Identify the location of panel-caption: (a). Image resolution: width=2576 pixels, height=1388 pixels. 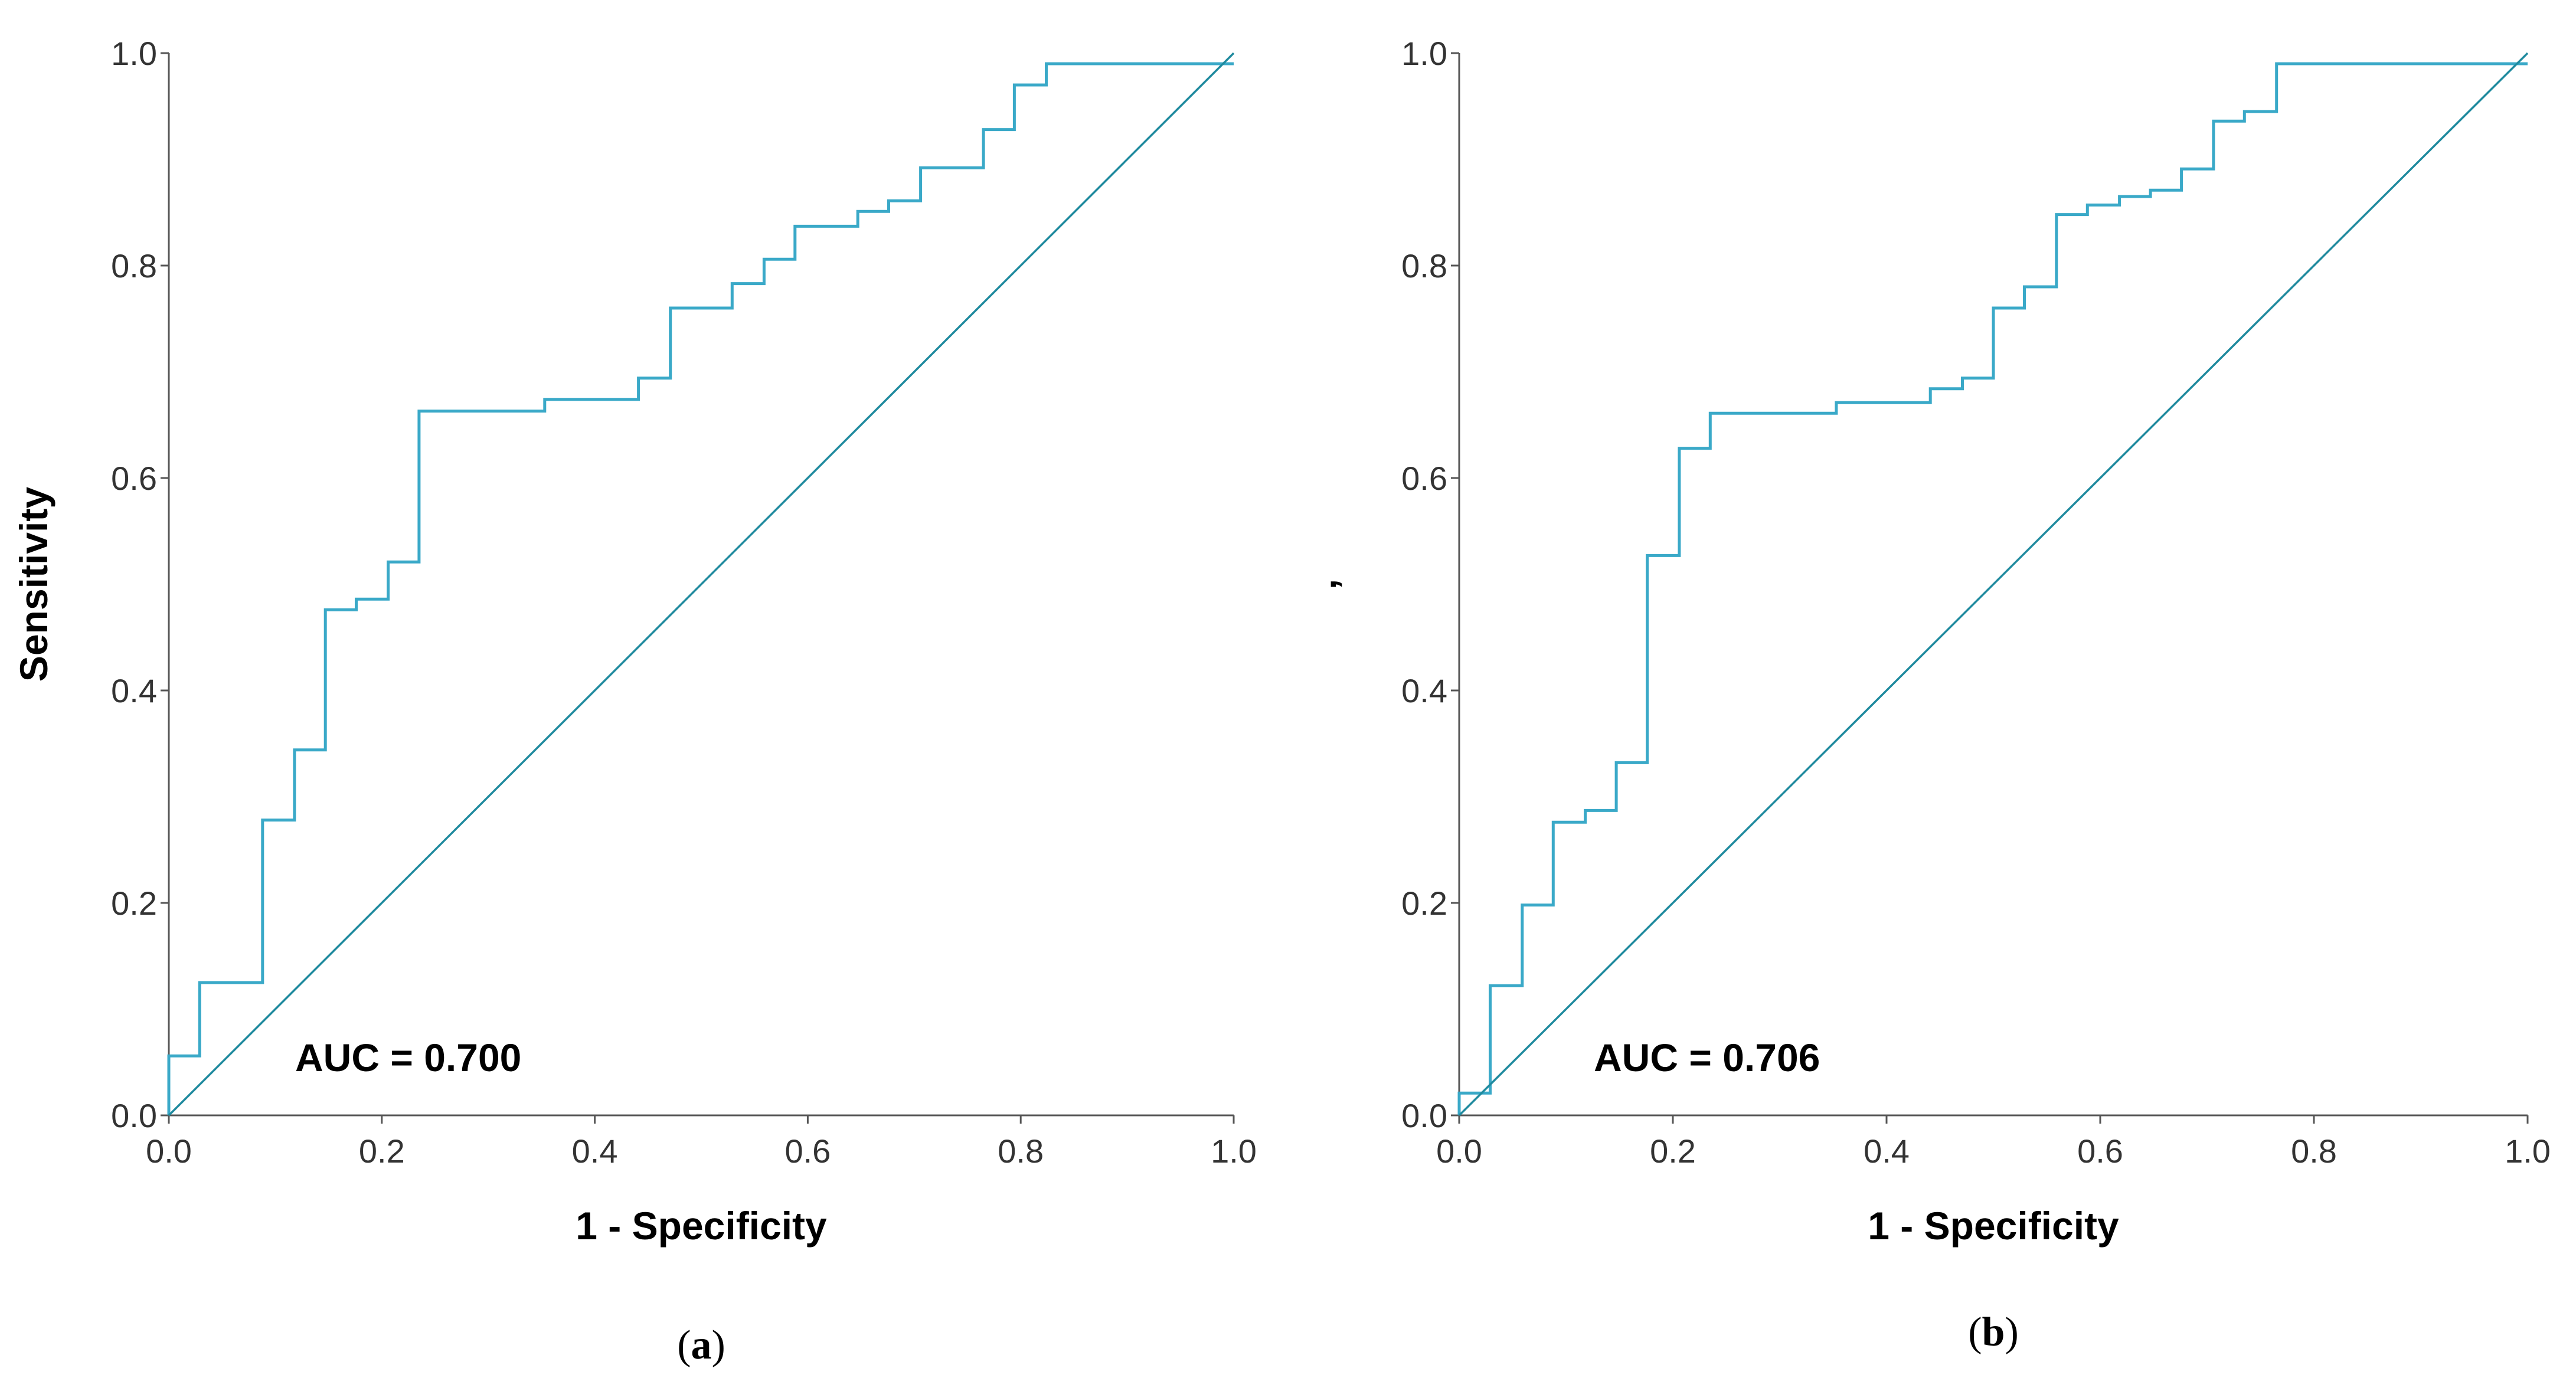
(701, 1345).